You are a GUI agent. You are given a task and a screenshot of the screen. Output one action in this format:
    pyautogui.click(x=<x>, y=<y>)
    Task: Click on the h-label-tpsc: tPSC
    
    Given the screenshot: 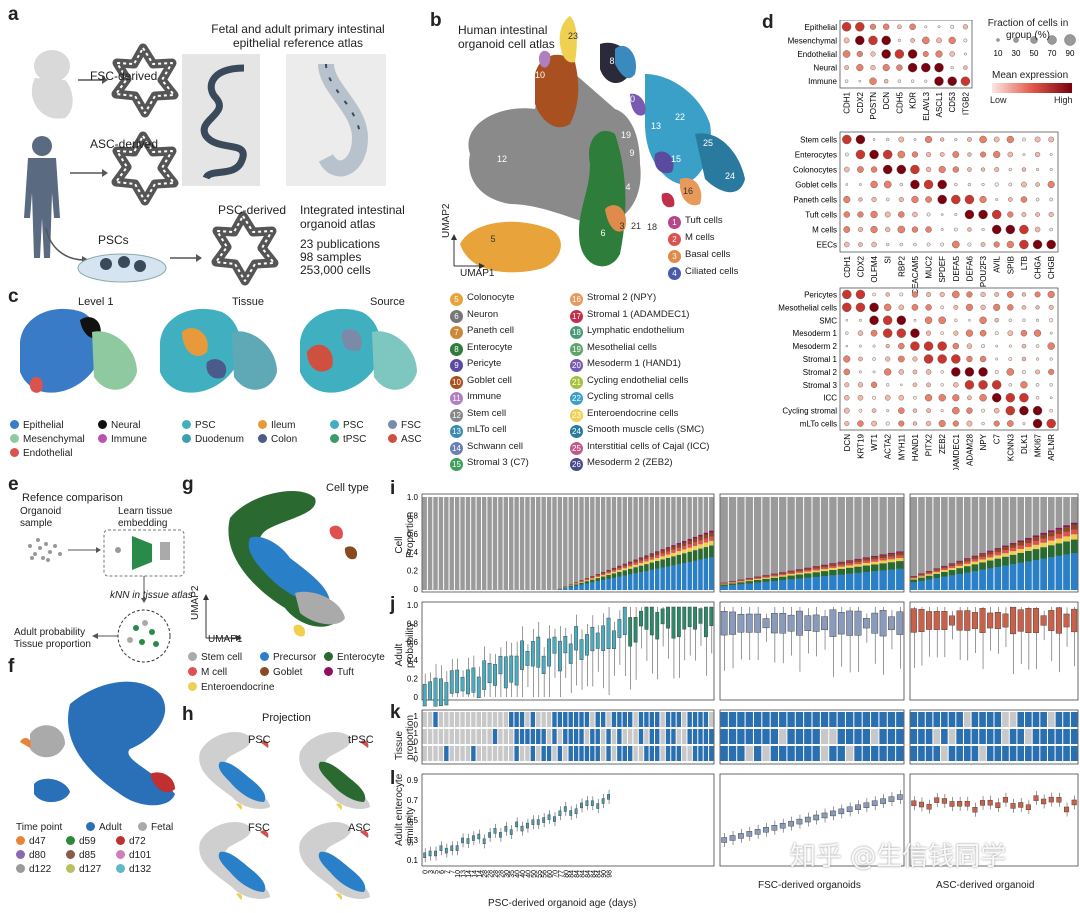 What is the action you would take?
    pyautogui.click(x=361, y=740)
    